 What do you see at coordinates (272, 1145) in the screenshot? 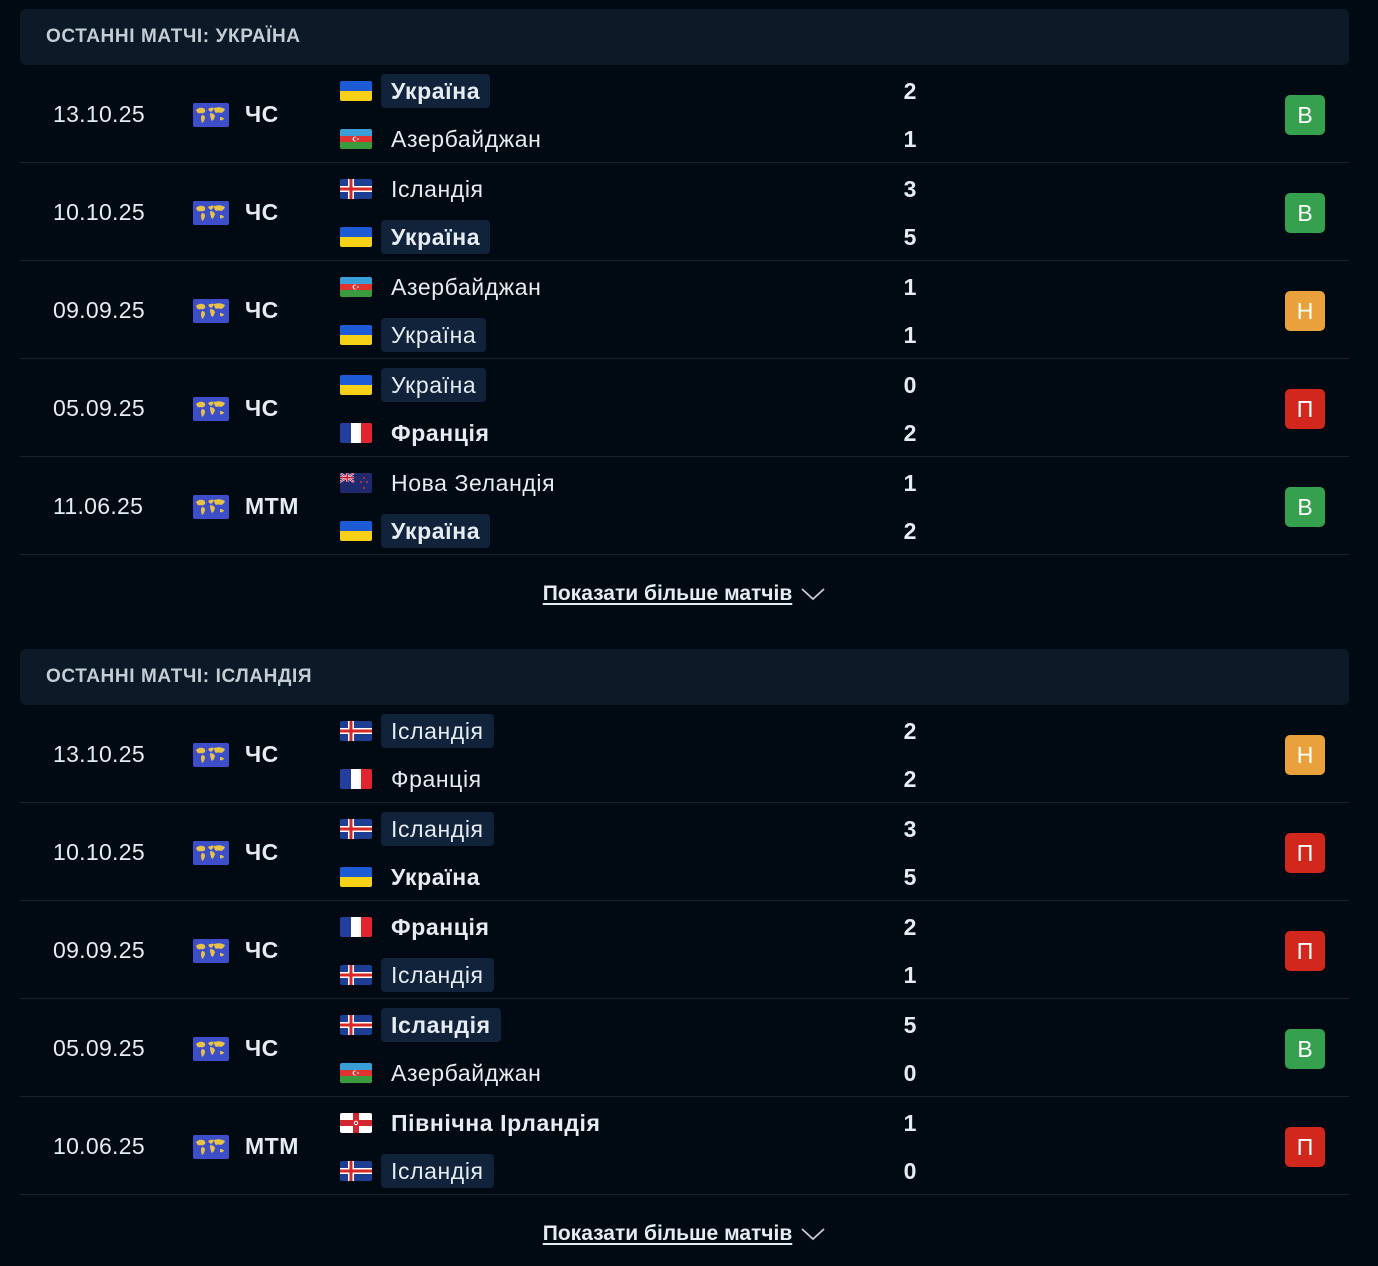
I see `competition-label: МТМ` at bounding box center [272, 1145].